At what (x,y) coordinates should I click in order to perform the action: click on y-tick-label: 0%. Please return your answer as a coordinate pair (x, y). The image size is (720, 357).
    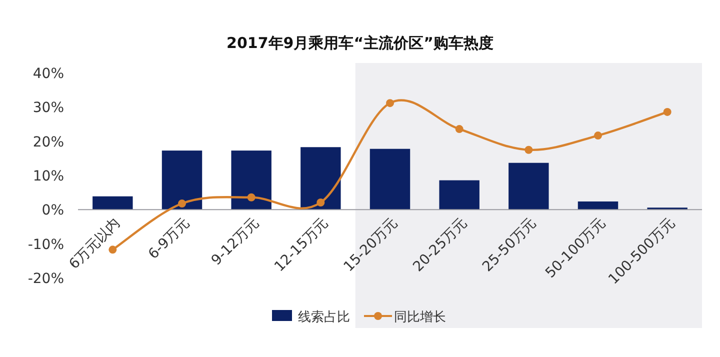
    Looking at the image, I should click on (53, 210).